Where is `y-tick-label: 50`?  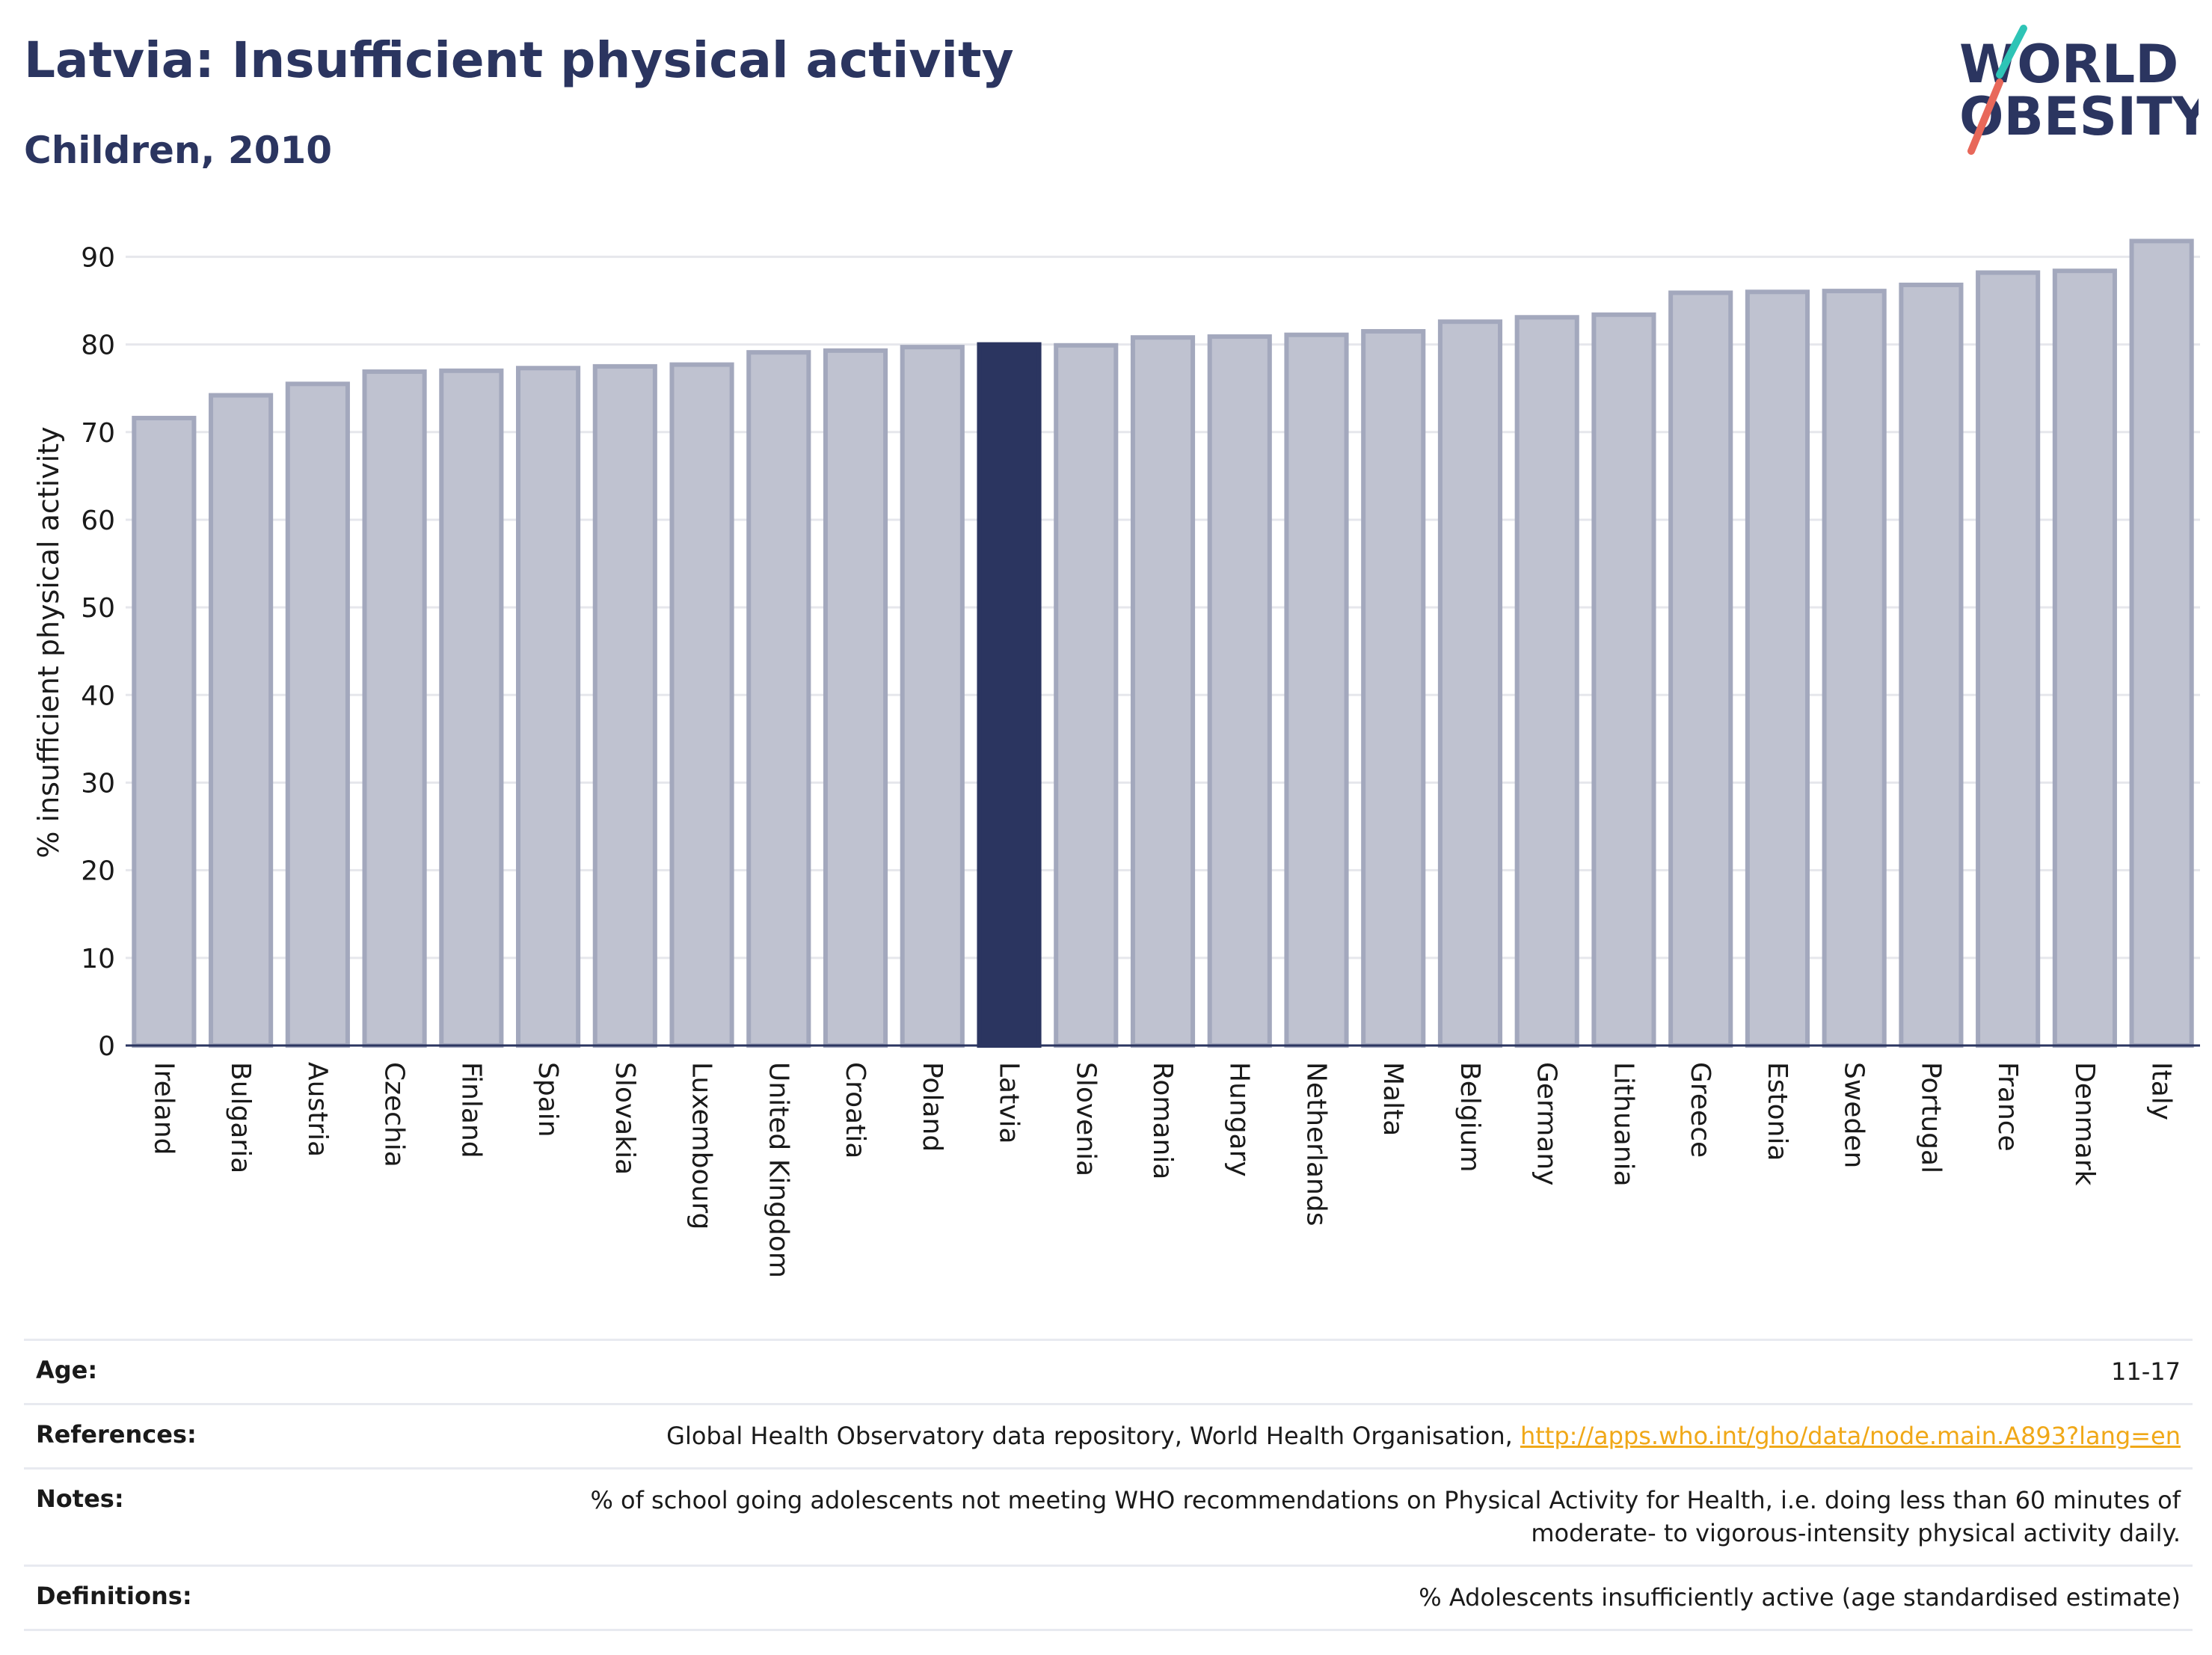 y-tick-label: 50 is located at coordinates (98, 608).